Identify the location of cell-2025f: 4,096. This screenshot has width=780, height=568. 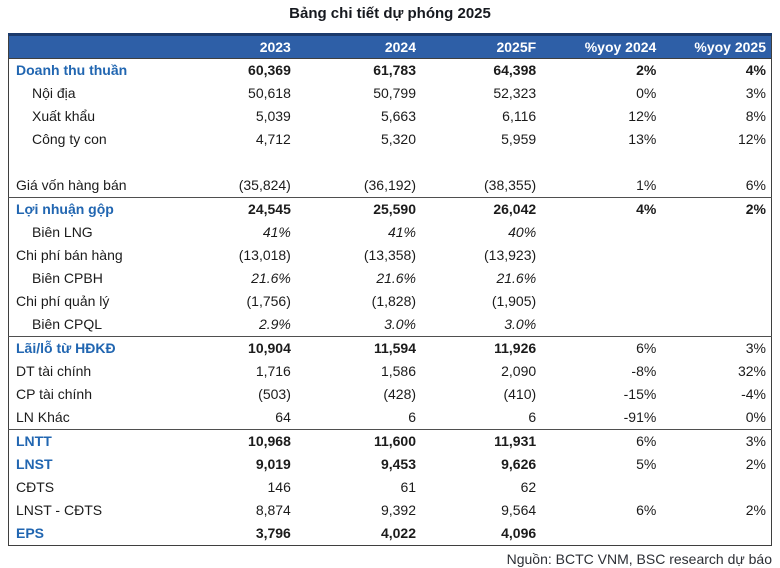
(519, 533).